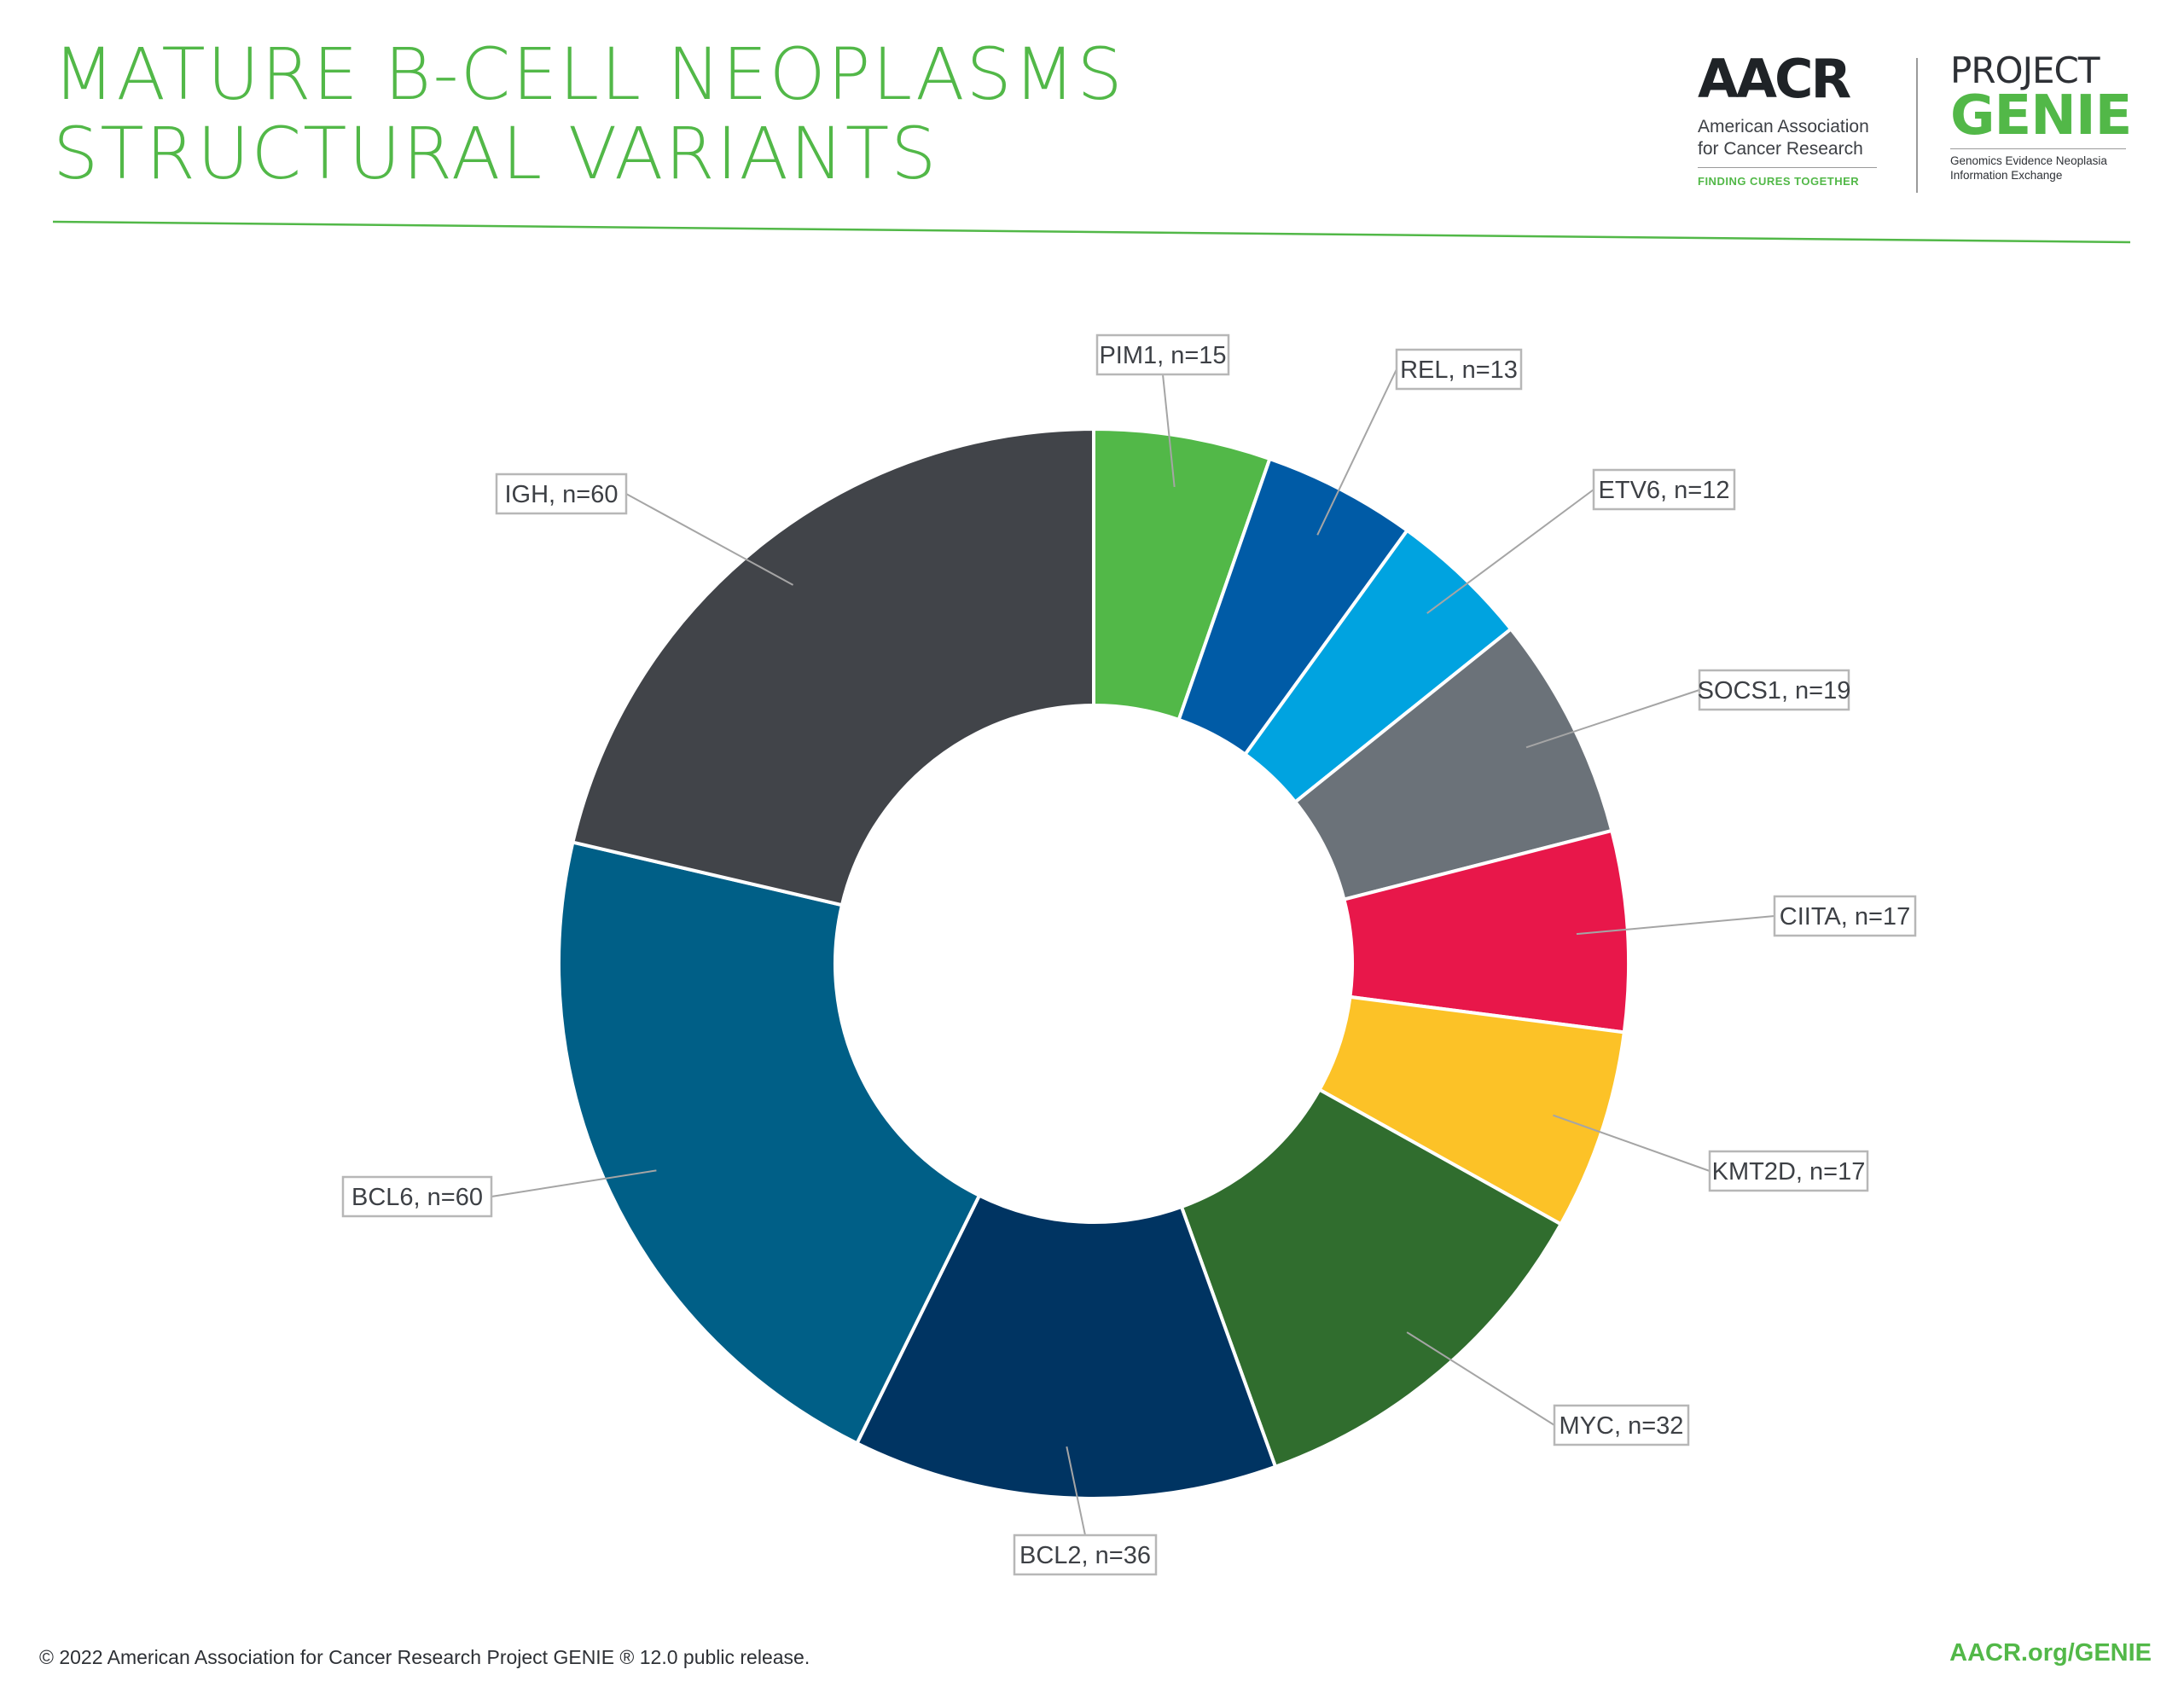 Image resolution: width=2184 pixels, height=1687 pixels. I want to click on data-label-igh: IGH, n=60, so click(562, 494).